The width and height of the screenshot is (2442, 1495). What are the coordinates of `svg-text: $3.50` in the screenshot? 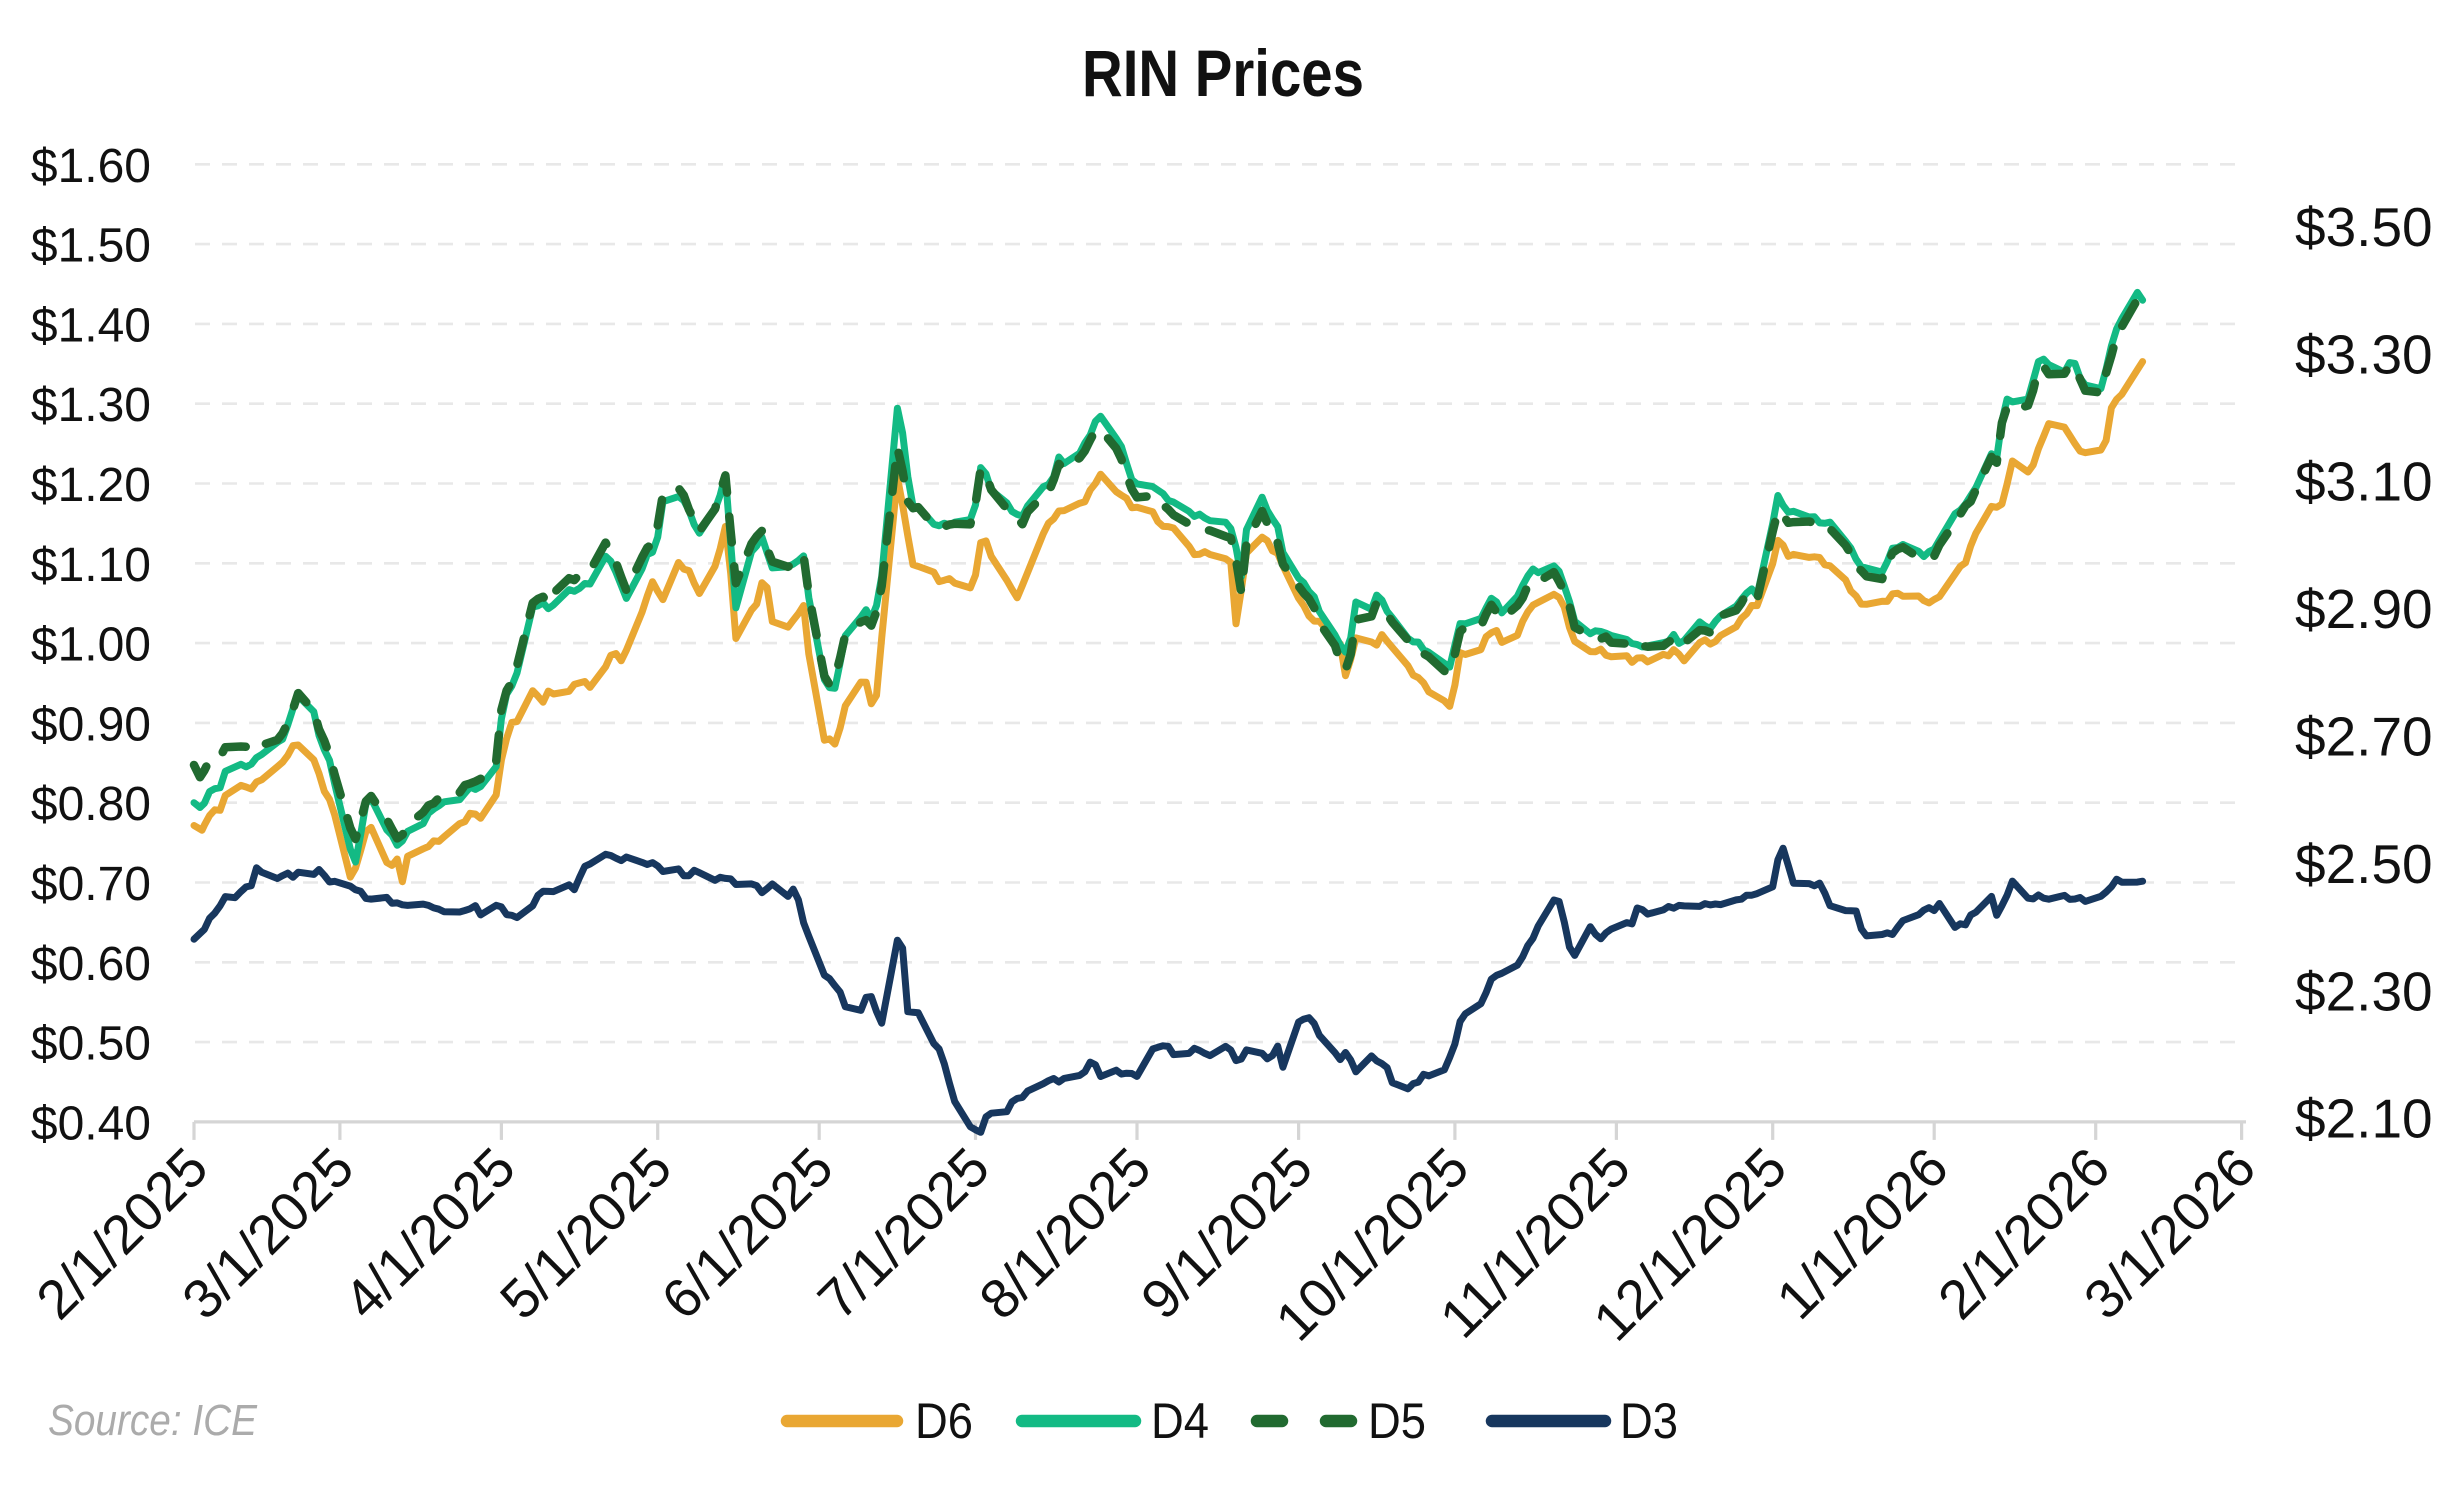 It's located at (2364, 227).